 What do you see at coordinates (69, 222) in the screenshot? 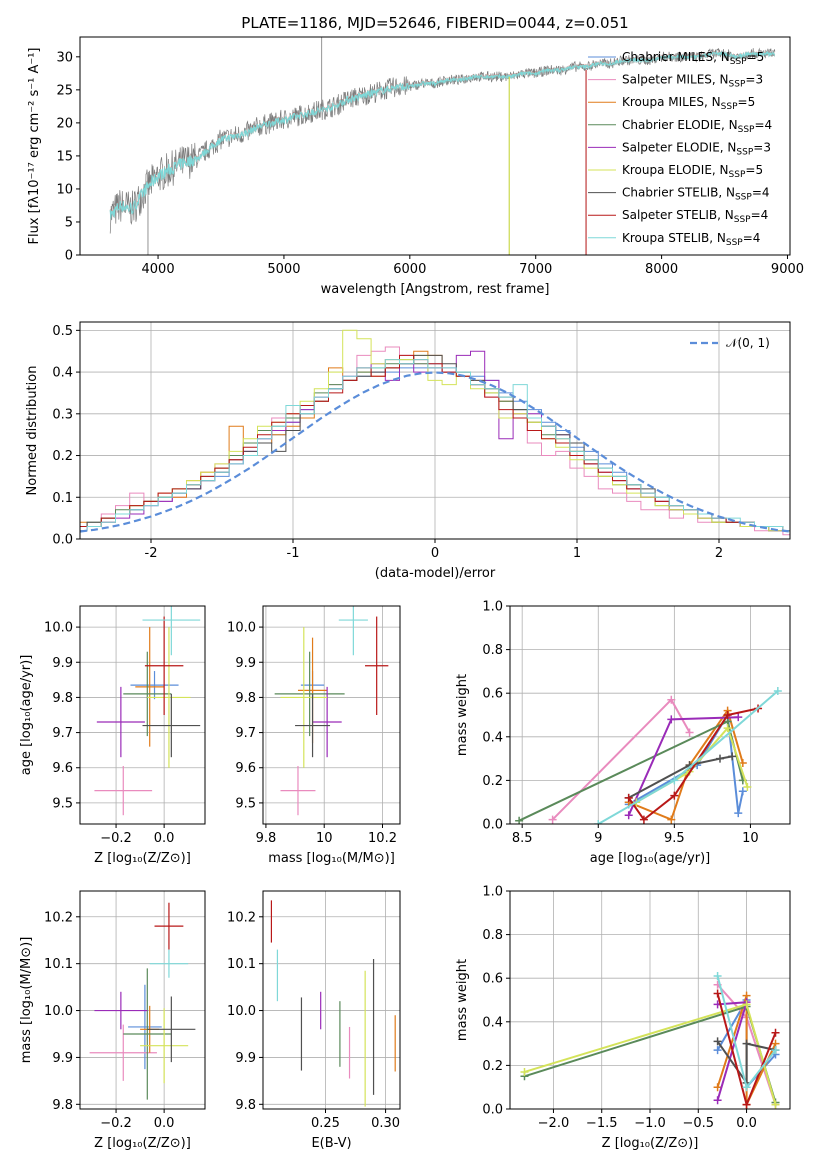
I see `tick-label-y: 5` at bounding box center [69, 222].